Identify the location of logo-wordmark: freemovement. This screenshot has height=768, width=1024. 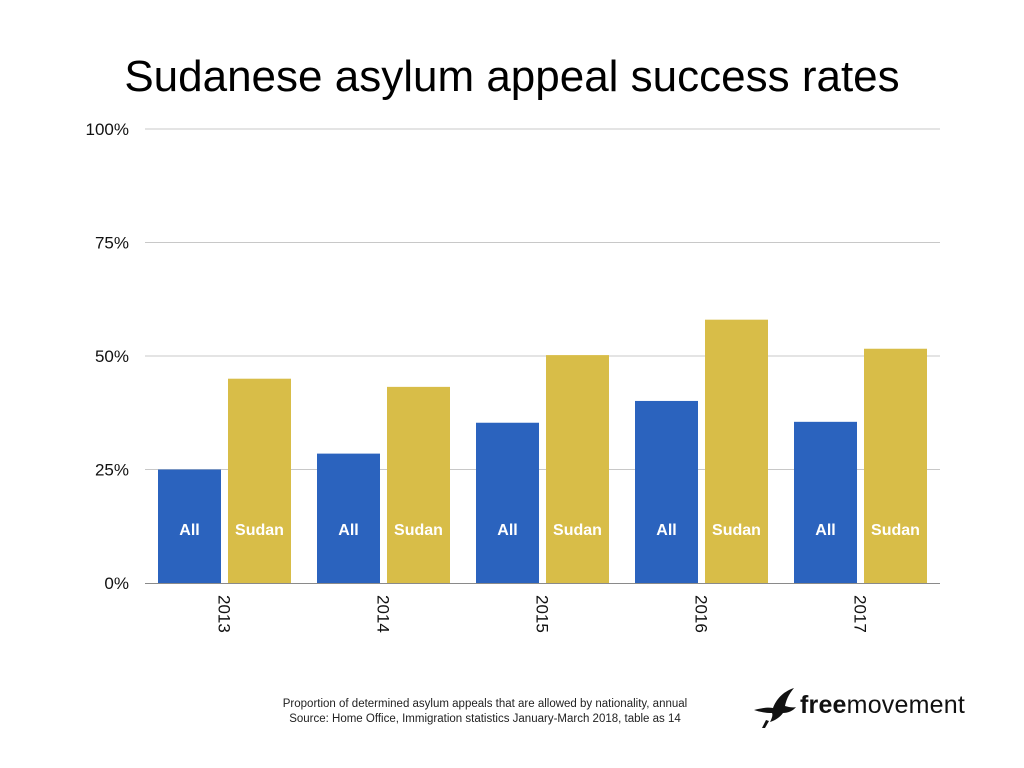
(882, 705).